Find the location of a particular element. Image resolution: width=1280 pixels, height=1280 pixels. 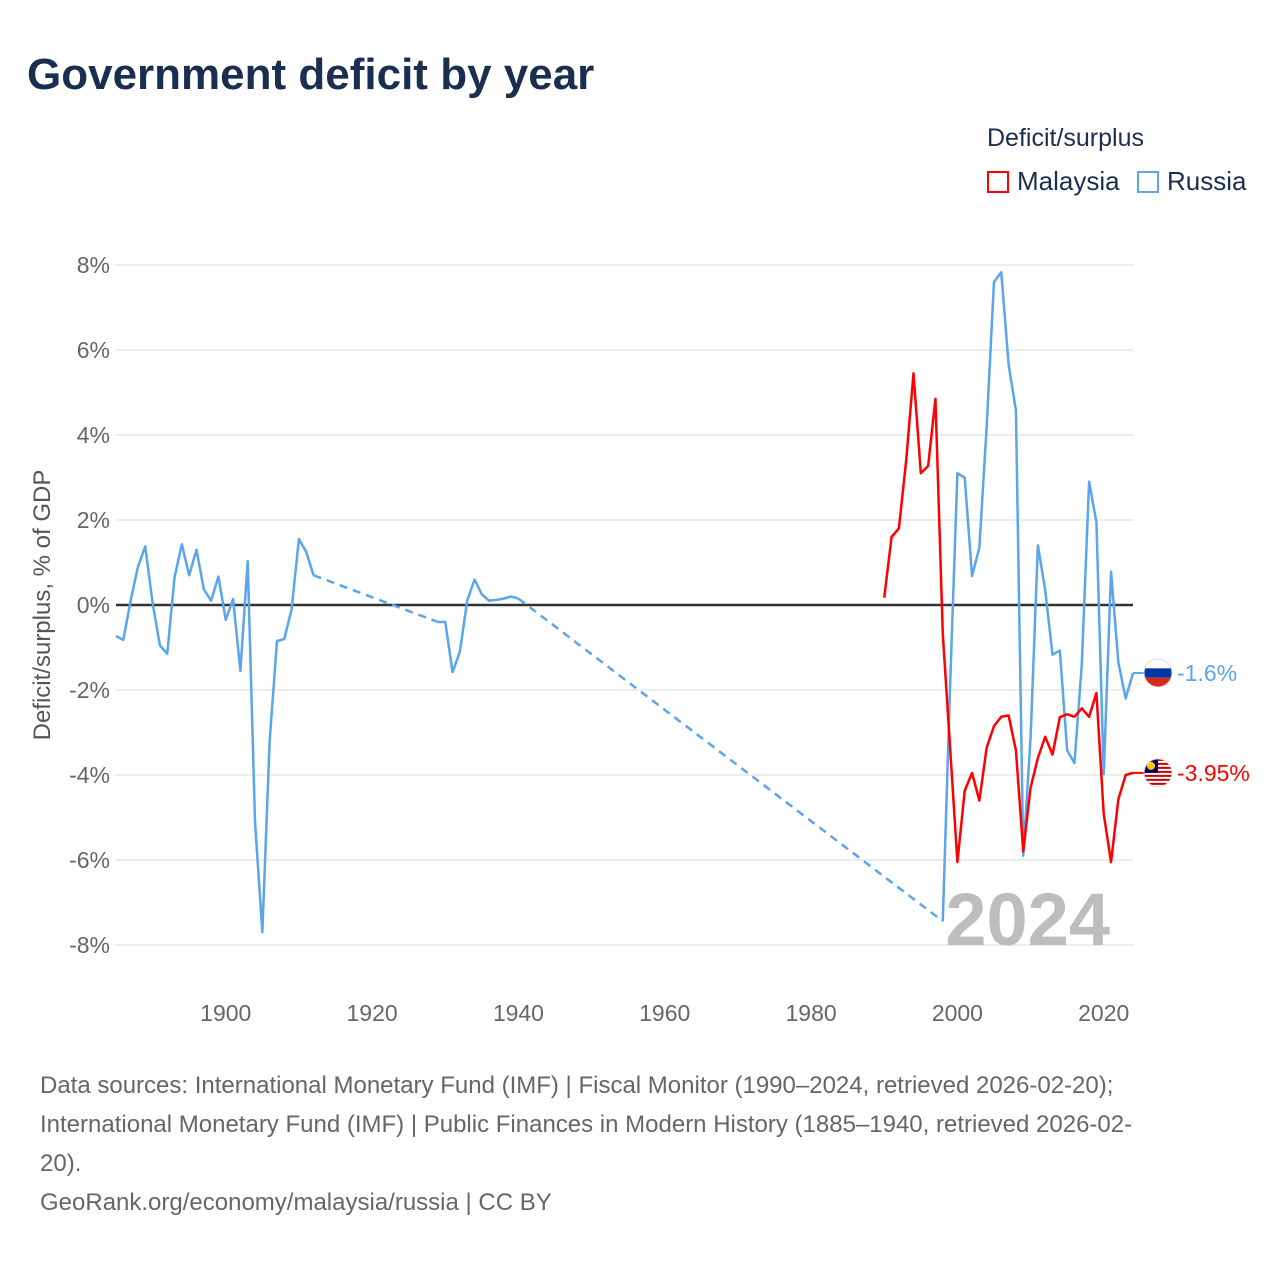

y-tick-label: 0% is located at coordinates (93, 605).